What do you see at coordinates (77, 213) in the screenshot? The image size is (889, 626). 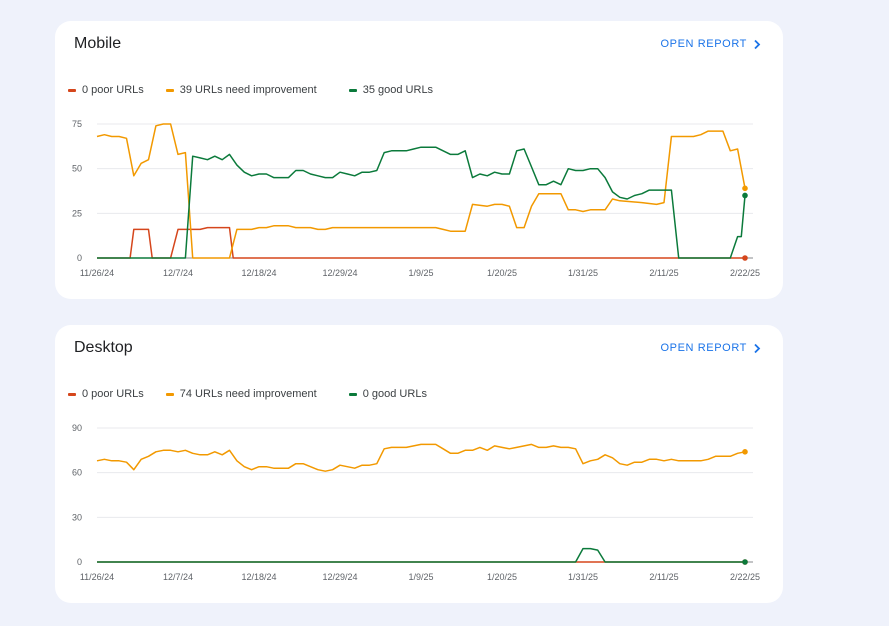 I see `y-tick-label: 25` at bounding box center [77, 213].